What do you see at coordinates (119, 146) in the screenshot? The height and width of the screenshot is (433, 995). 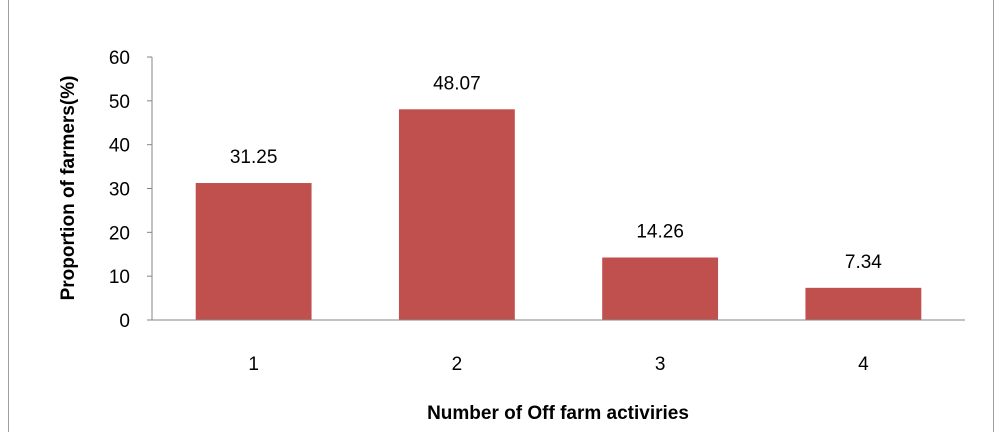 I see `y-tick-label: 40` at bounding box center [119, 146].